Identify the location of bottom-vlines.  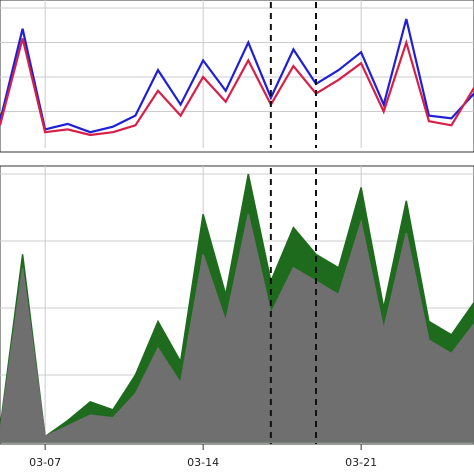
(293, 306).